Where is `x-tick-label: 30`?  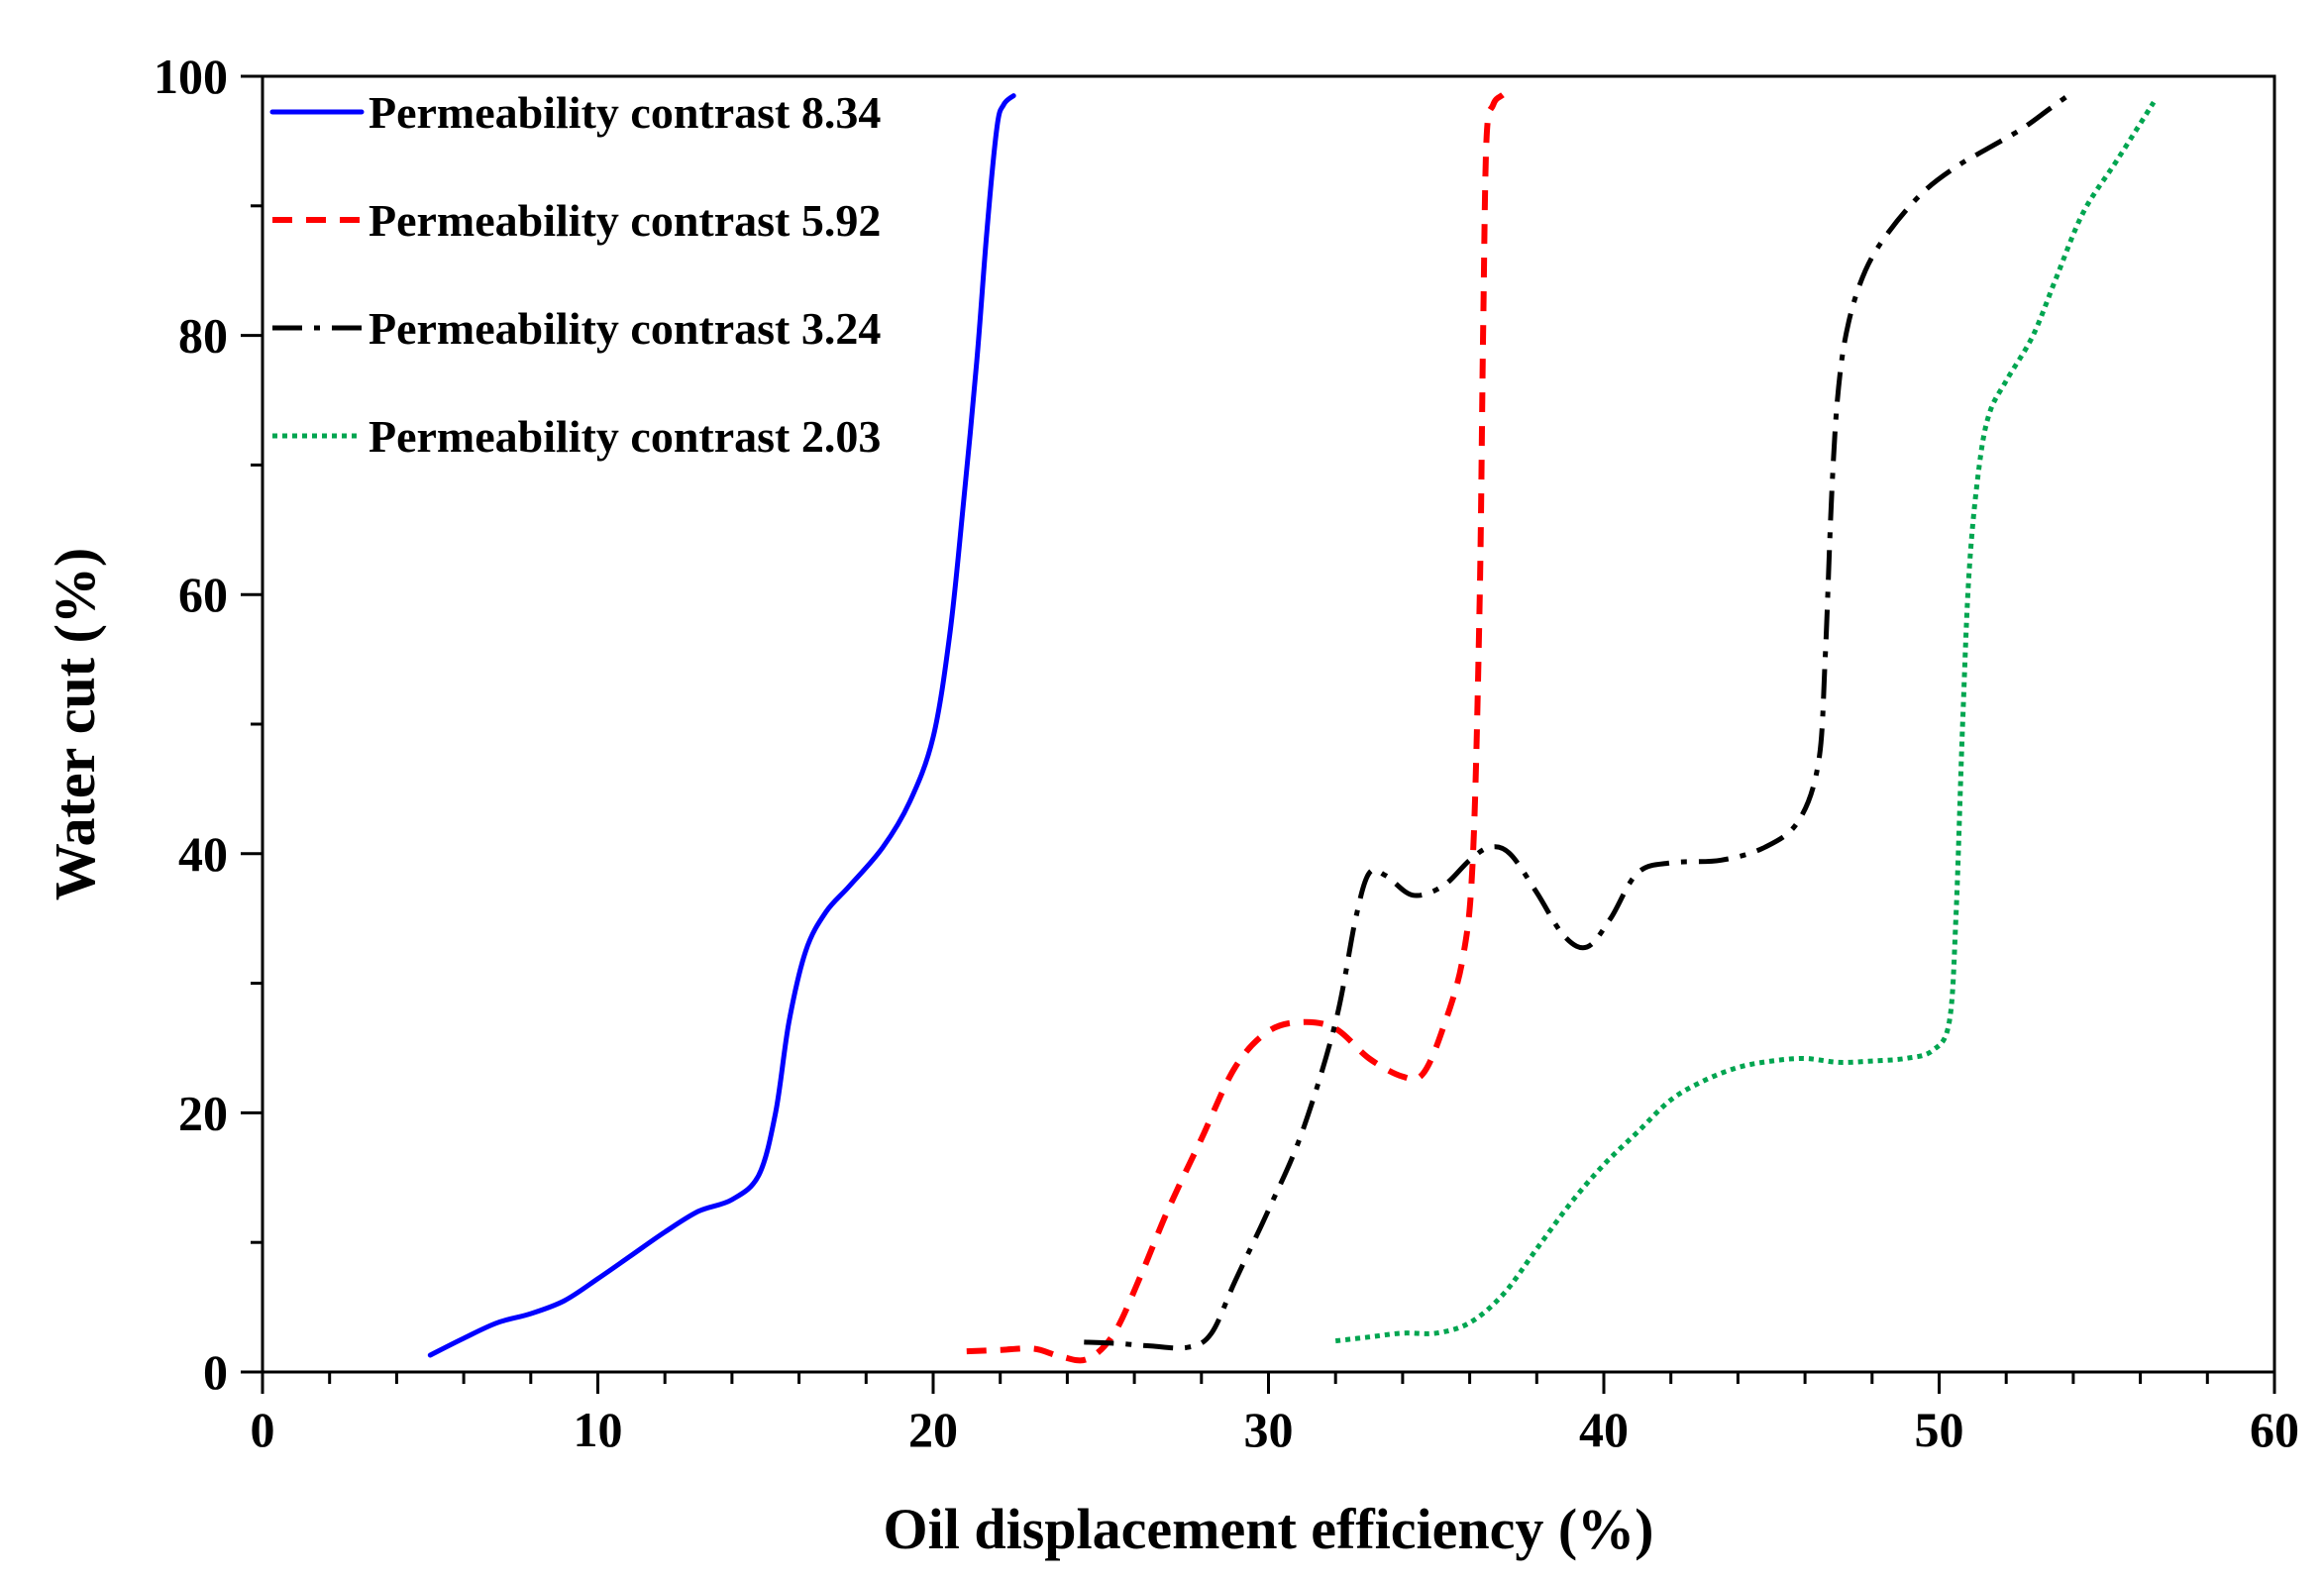
x-tick-label: 30 is located at coordinates (1269, 1430).